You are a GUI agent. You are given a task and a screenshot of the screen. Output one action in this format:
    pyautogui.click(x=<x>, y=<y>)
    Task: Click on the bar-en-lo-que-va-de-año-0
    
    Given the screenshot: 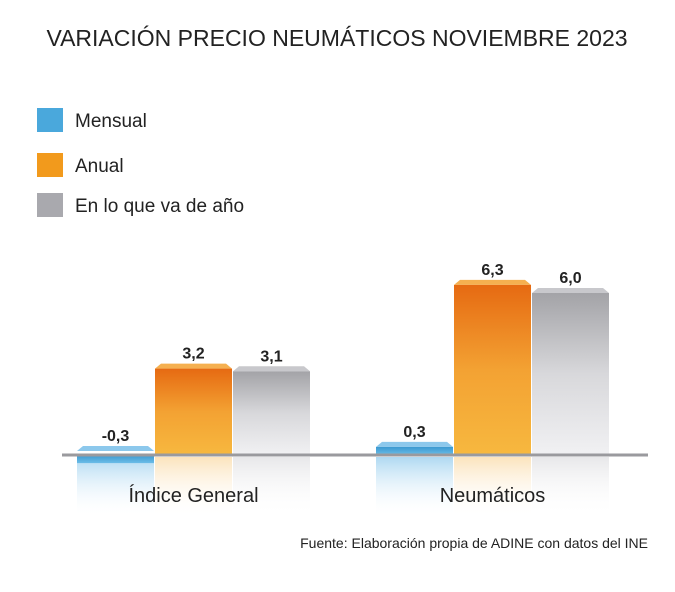 What is the action you would take?
    pyautogui.click(x=271, y=413)
    